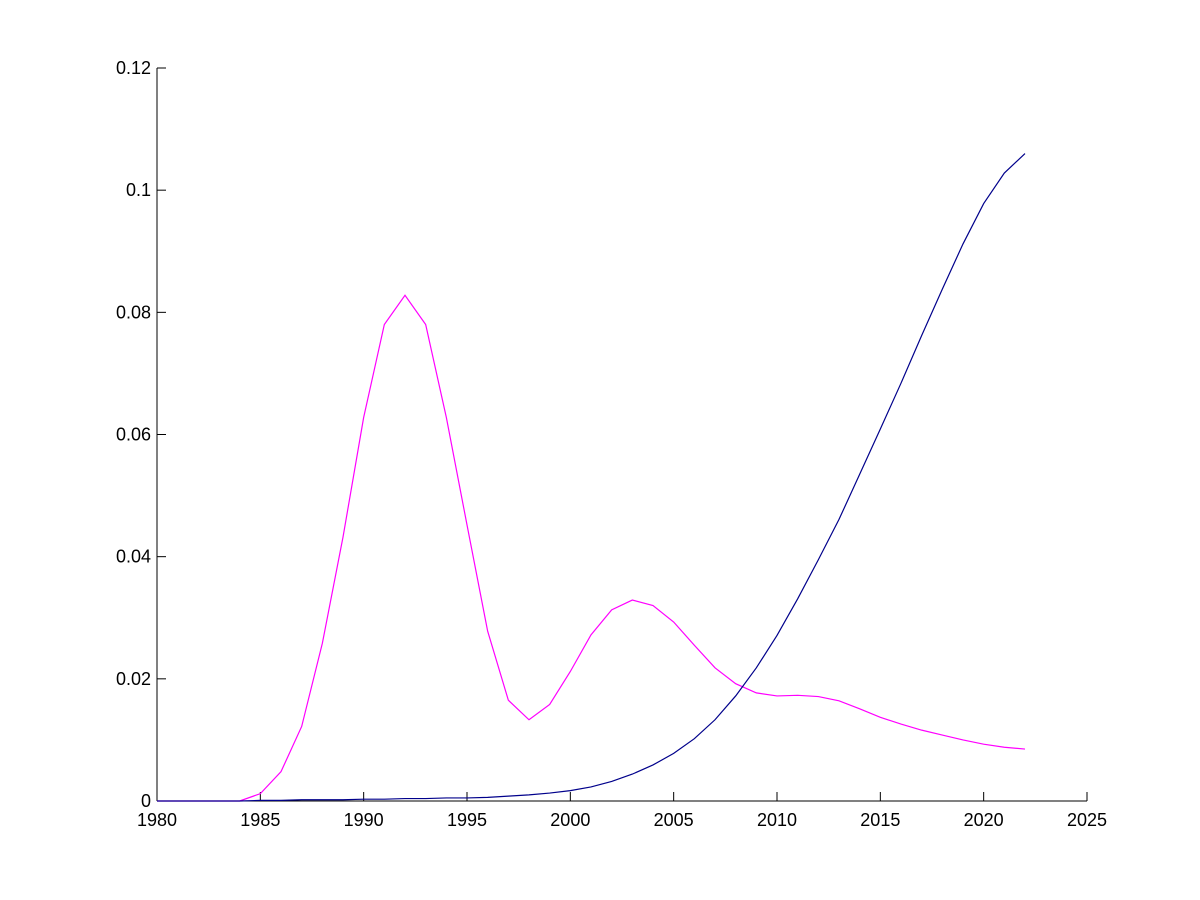 This screenshot has width=1200, height=900. What do you see at coordinates (260, 820) in the screenshot?
I see `x-tick-label: 1985` at bounding box center [260, 820].